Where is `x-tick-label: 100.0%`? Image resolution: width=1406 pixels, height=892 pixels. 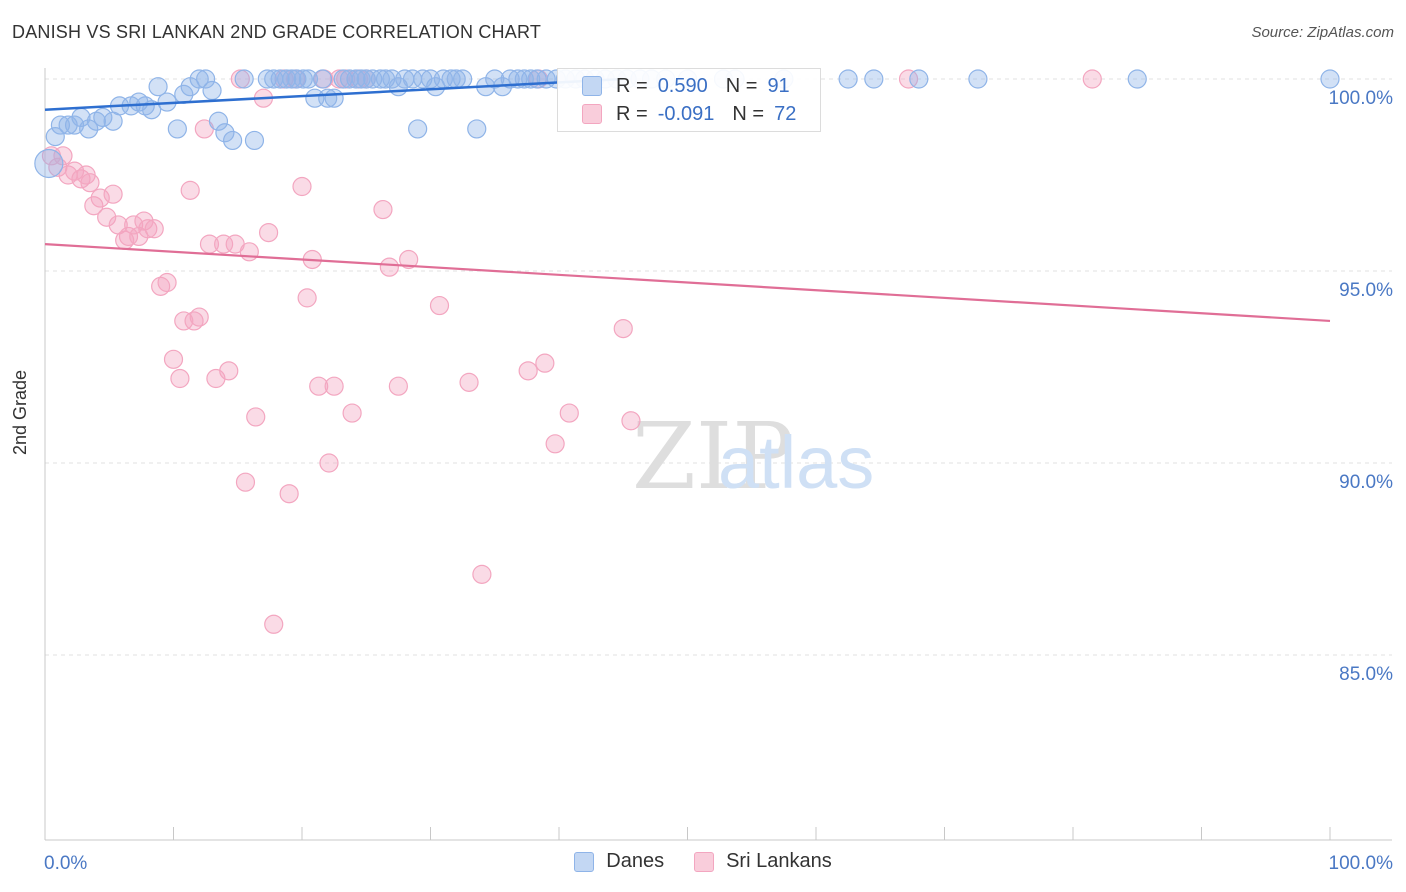
x-tick-label: 100.0% is located at coordinates (1361, 863).